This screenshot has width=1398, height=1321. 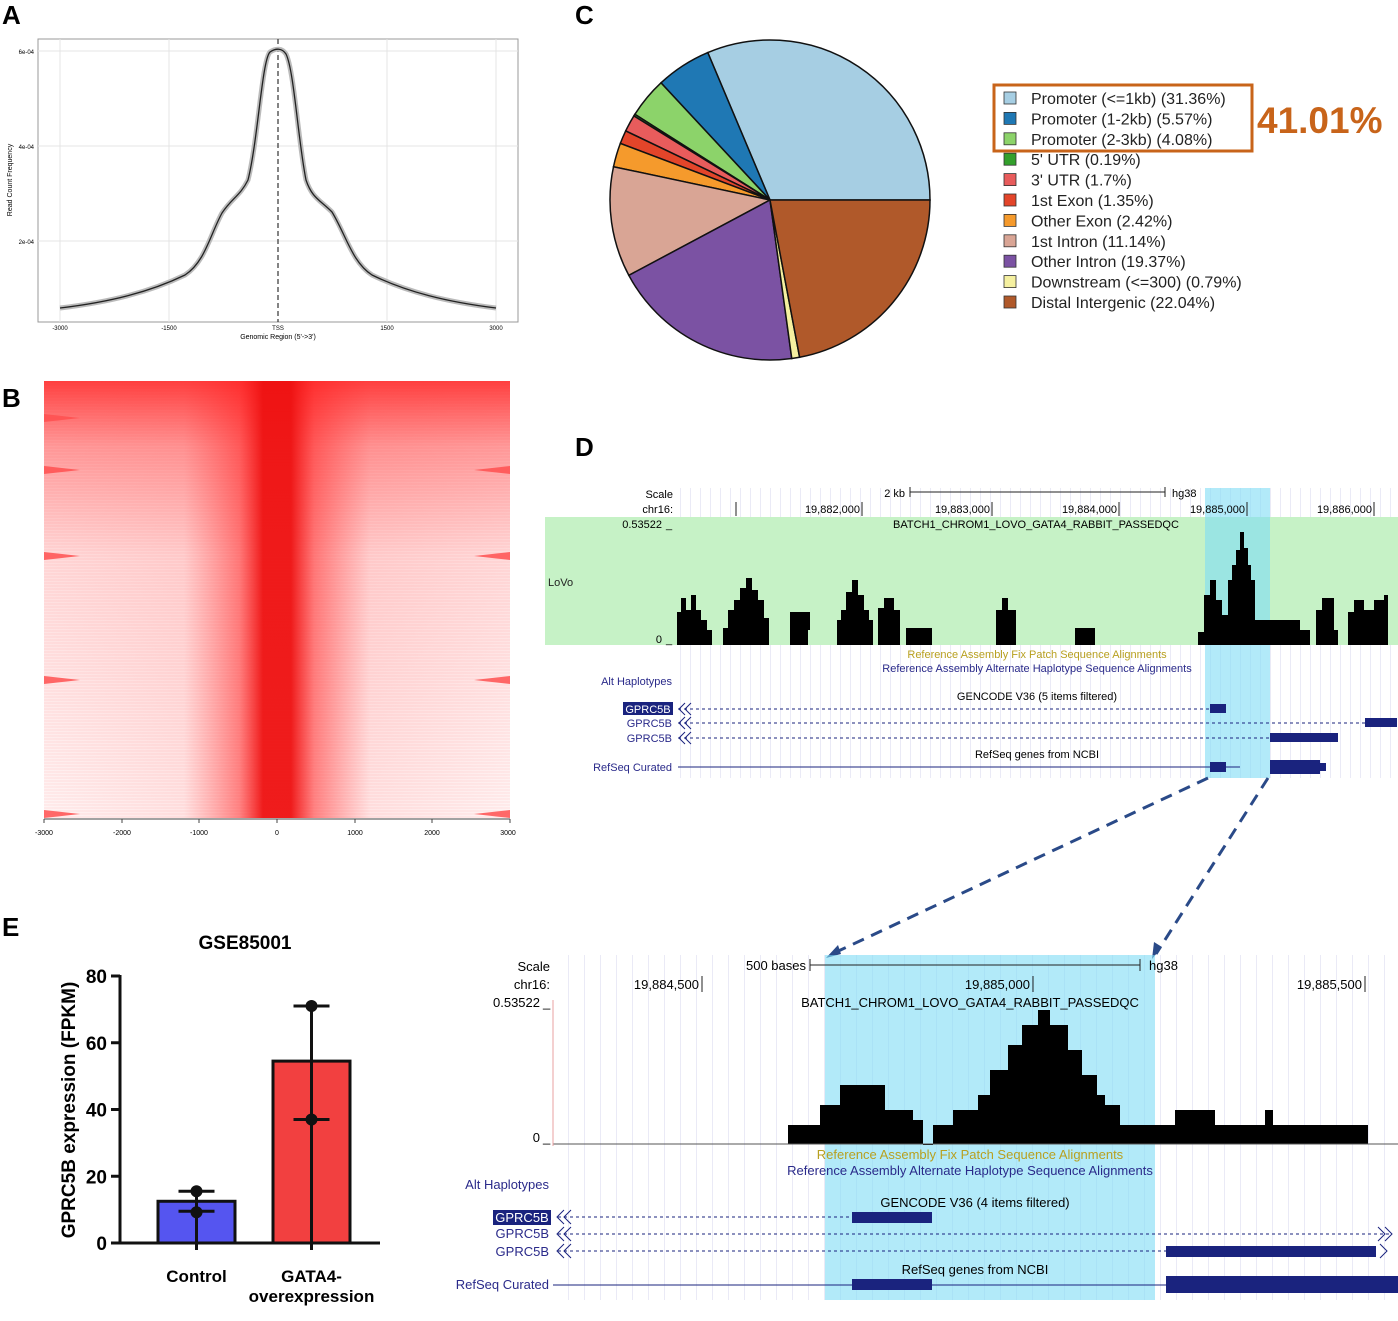 What do you see at coordinates (666, 984) in the screenshot?
I see `position-label: 19,884,500` at bounding box center [666, 984].